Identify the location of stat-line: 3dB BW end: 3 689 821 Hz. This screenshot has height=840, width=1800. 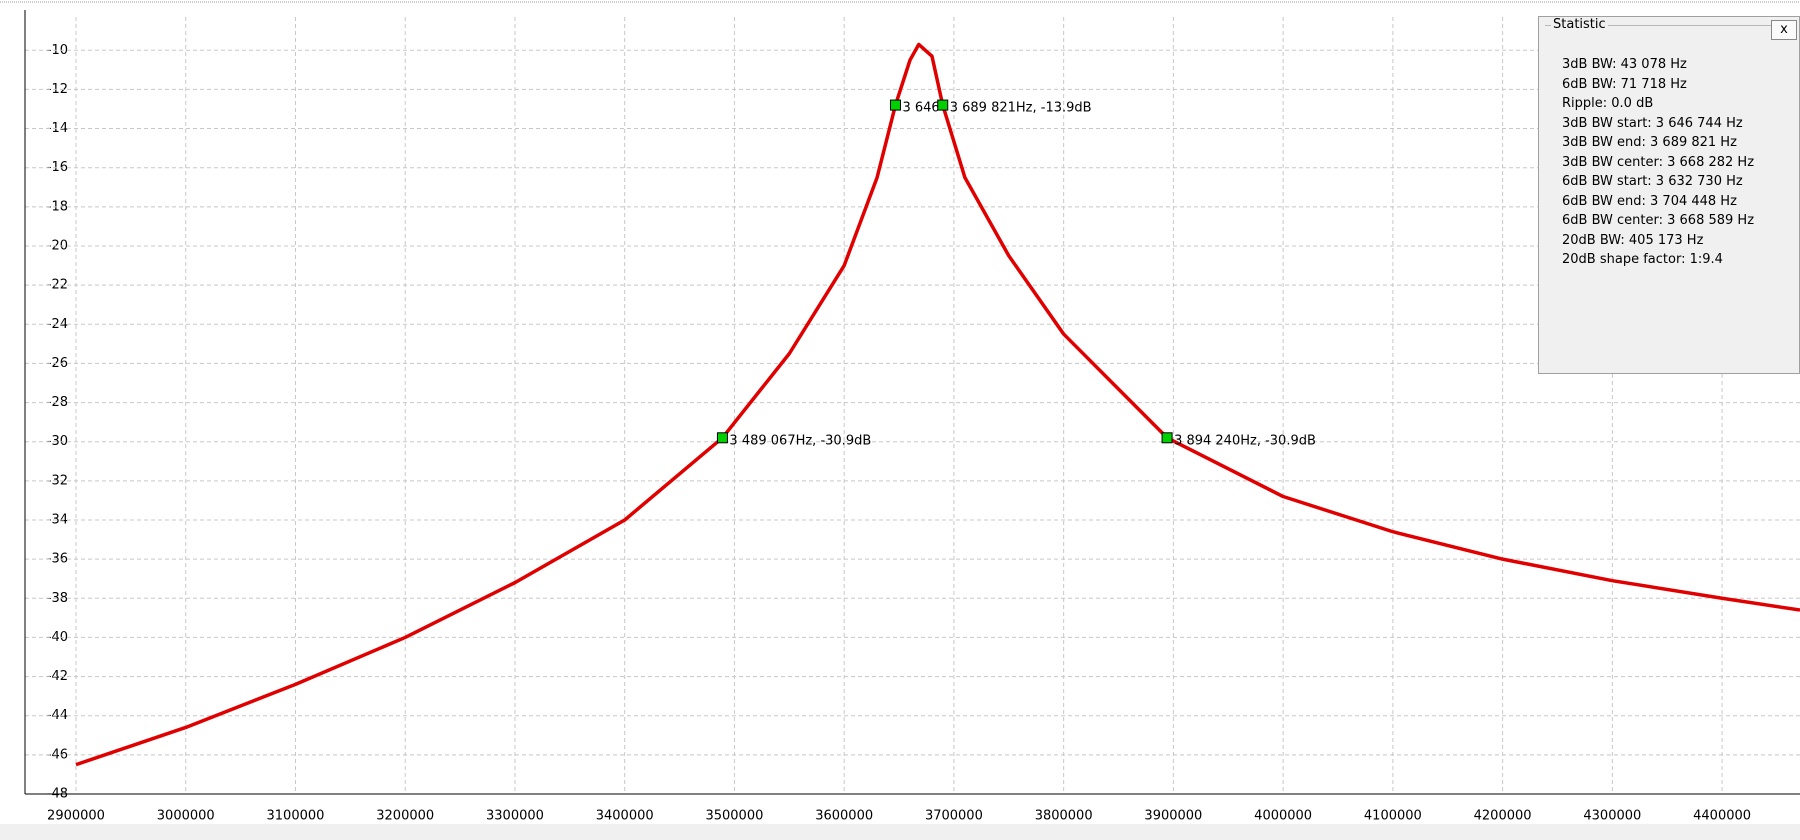
(1649, 142).